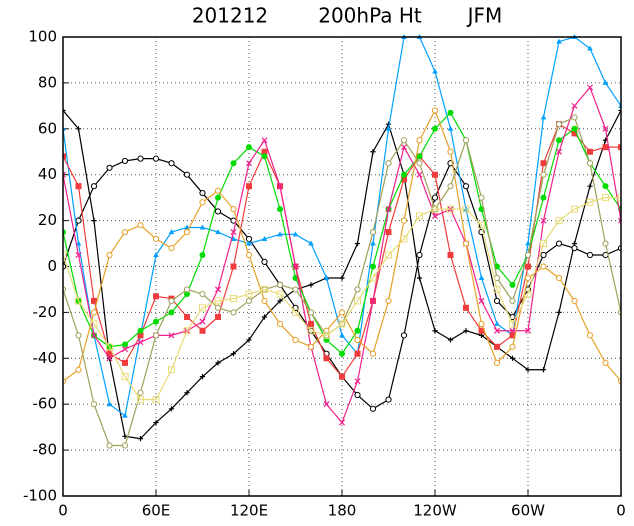  Describe the element at coordinates (45, 404) in the screenshot. I see `y-tick-label: -60` at that location.